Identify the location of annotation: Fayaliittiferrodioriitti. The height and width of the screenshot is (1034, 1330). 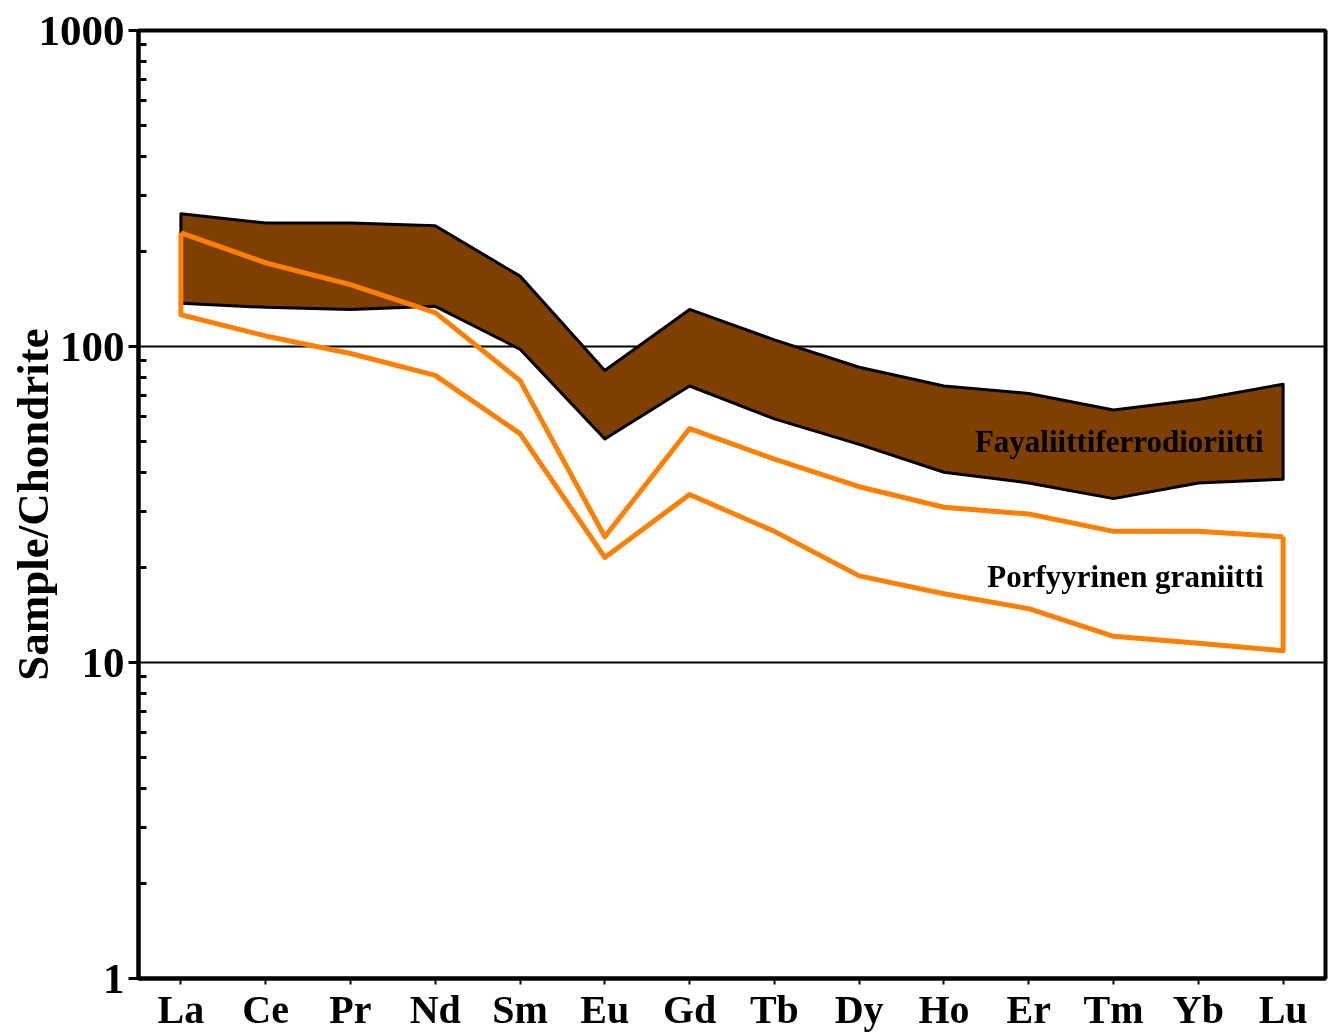
(1119, 441).